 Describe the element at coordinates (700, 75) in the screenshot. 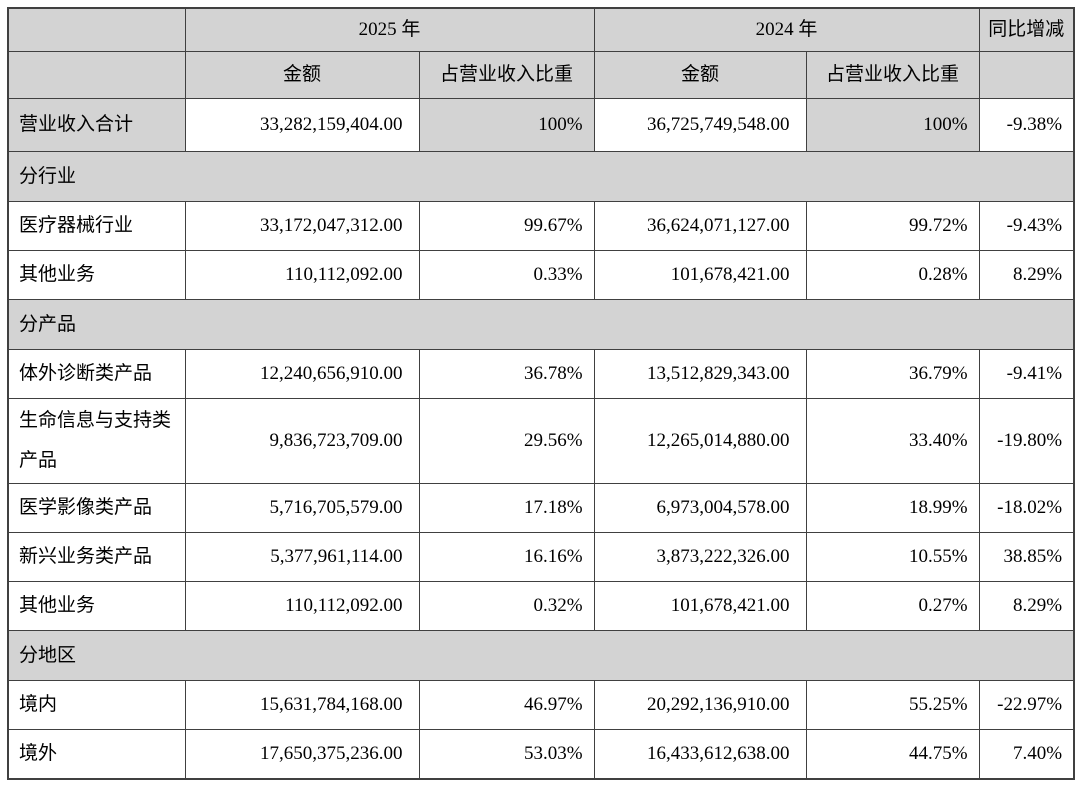

I see `amount-2024-header: 金额` at that location.